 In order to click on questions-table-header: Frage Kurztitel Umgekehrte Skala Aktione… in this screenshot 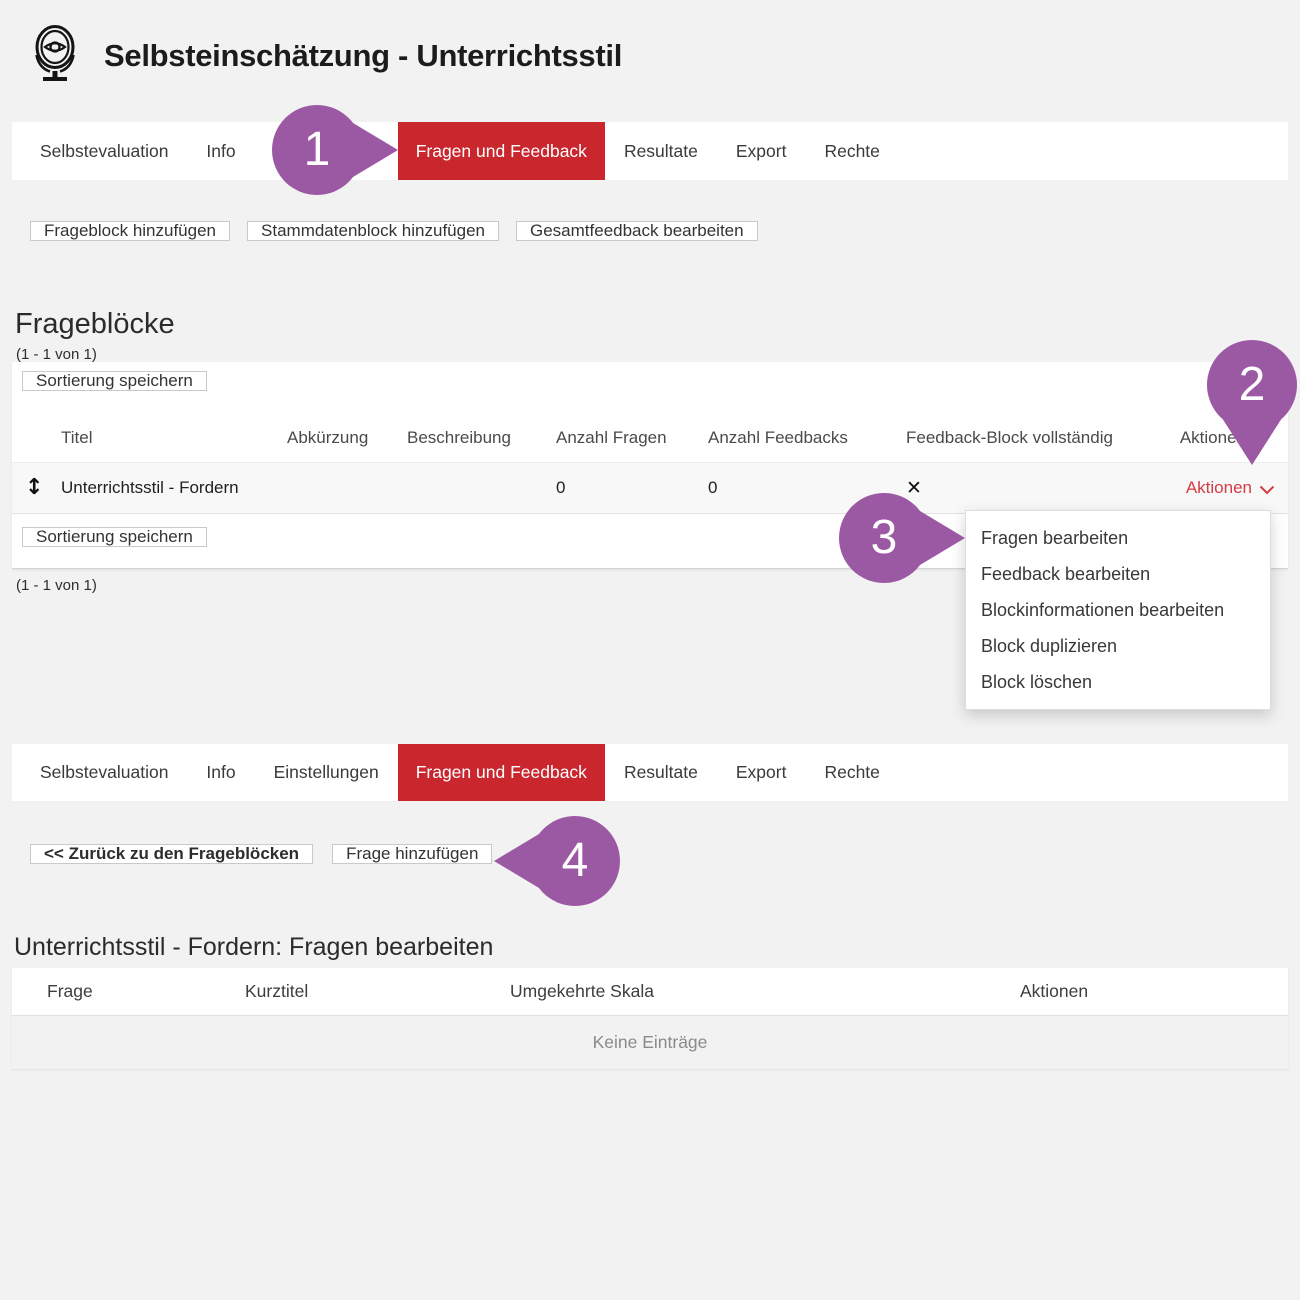, I will do `click(650, 992)`.